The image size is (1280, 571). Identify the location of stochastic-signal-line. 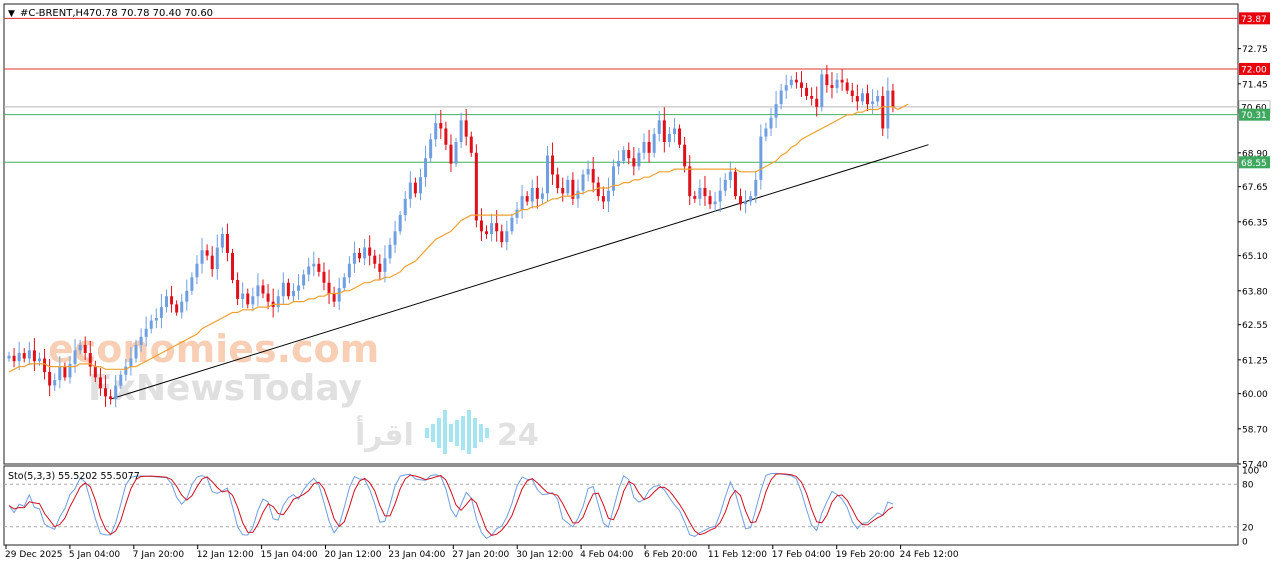
(451, 504).